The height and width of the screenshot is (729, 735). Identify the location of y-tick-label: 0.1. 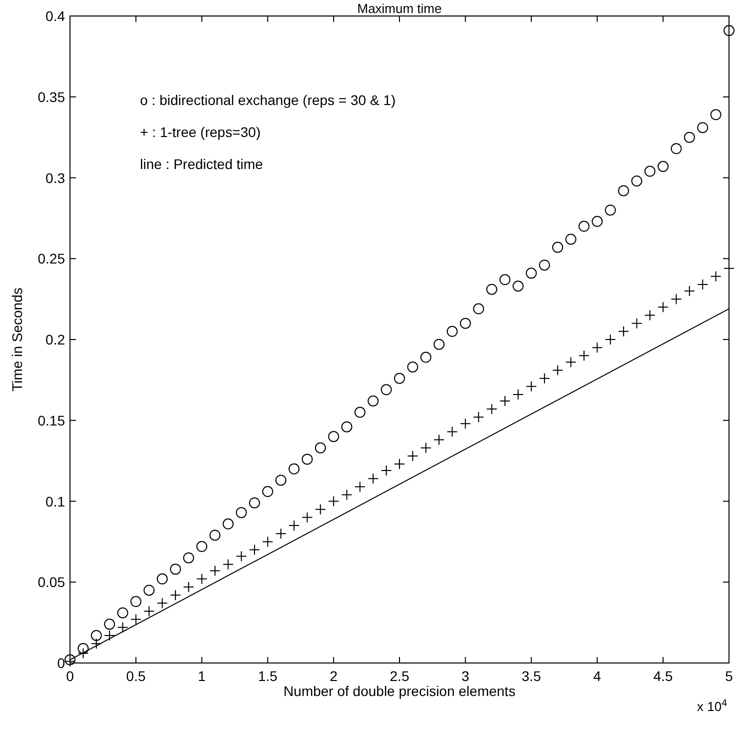
(56, 501).